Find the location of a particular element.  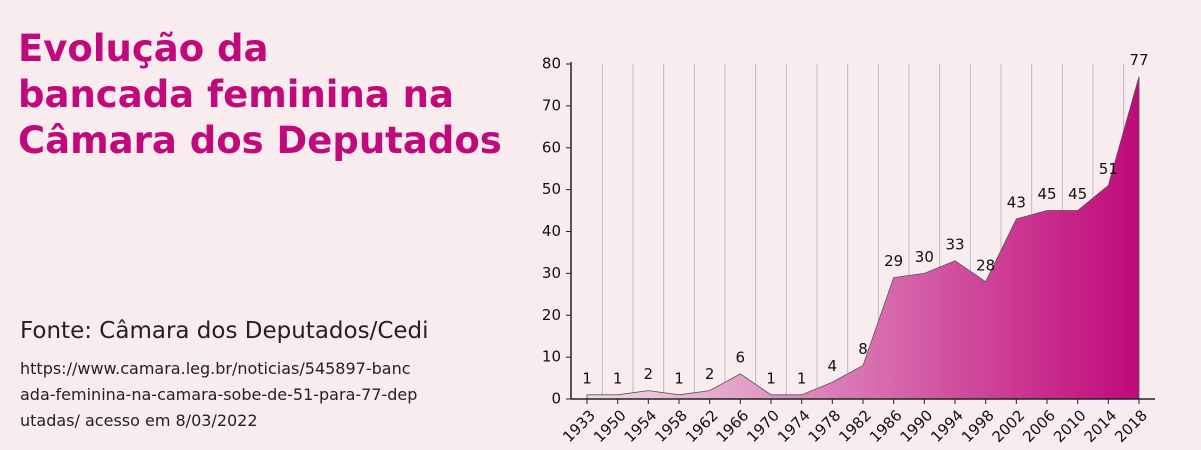

x-tick-label: 2014 is located at coordinates (1101, 426).